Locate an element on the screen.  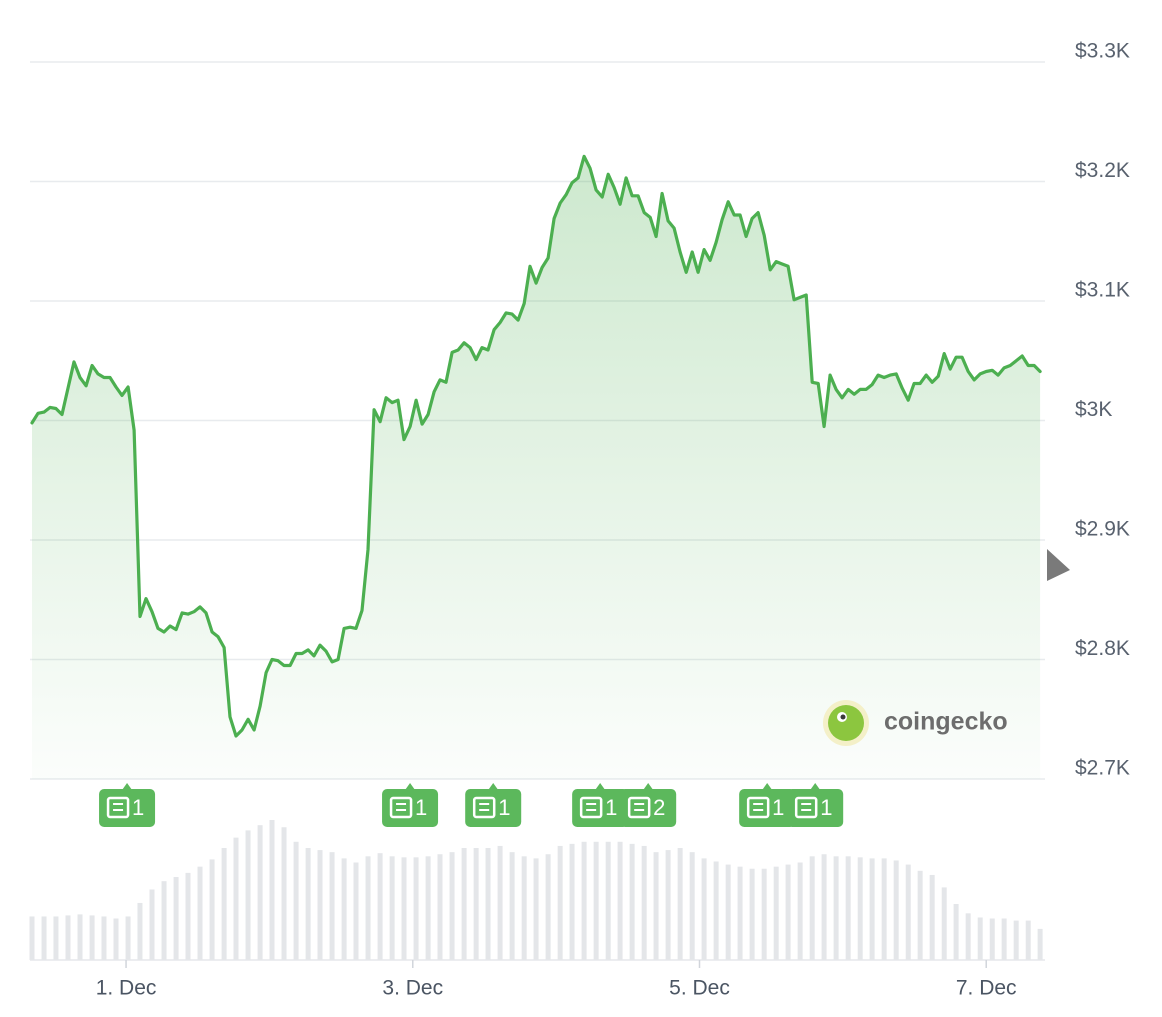
y-tick-label: $3.1K is located at coordinates (1102, 290).